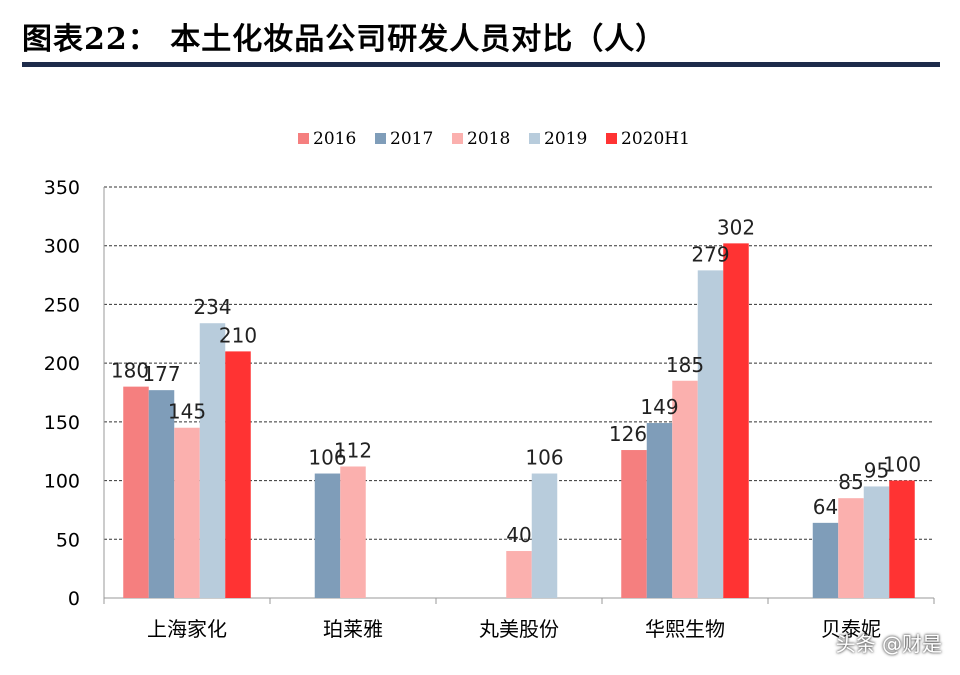 The image size is (960, 675). I want to click on data-label: 149, so click(659, 407).